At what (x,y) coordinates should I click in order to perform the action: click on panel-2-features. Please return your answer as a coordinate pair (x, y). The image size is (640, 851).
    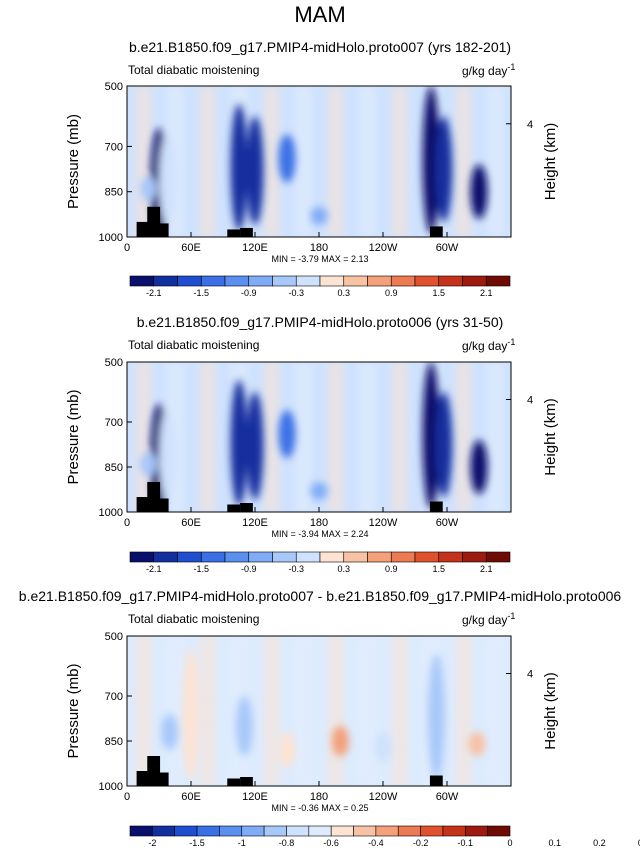
    Looking at the image, I should click on (313, 437).